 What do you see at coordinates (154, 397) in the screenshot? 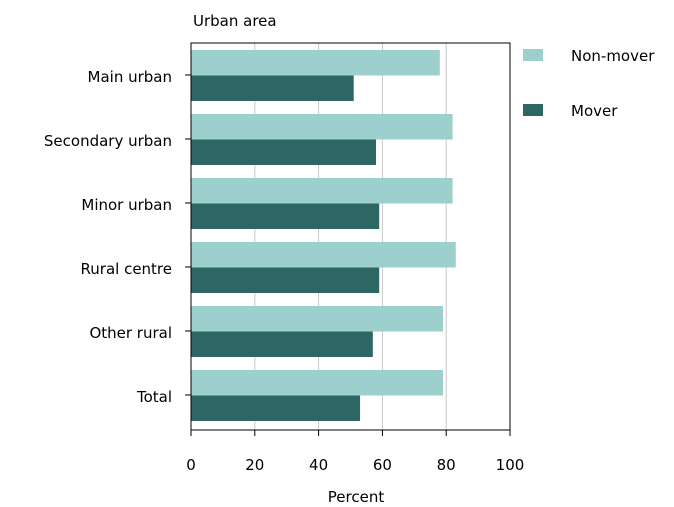
I see `category-label: Total` at bounding box center [154, 397].